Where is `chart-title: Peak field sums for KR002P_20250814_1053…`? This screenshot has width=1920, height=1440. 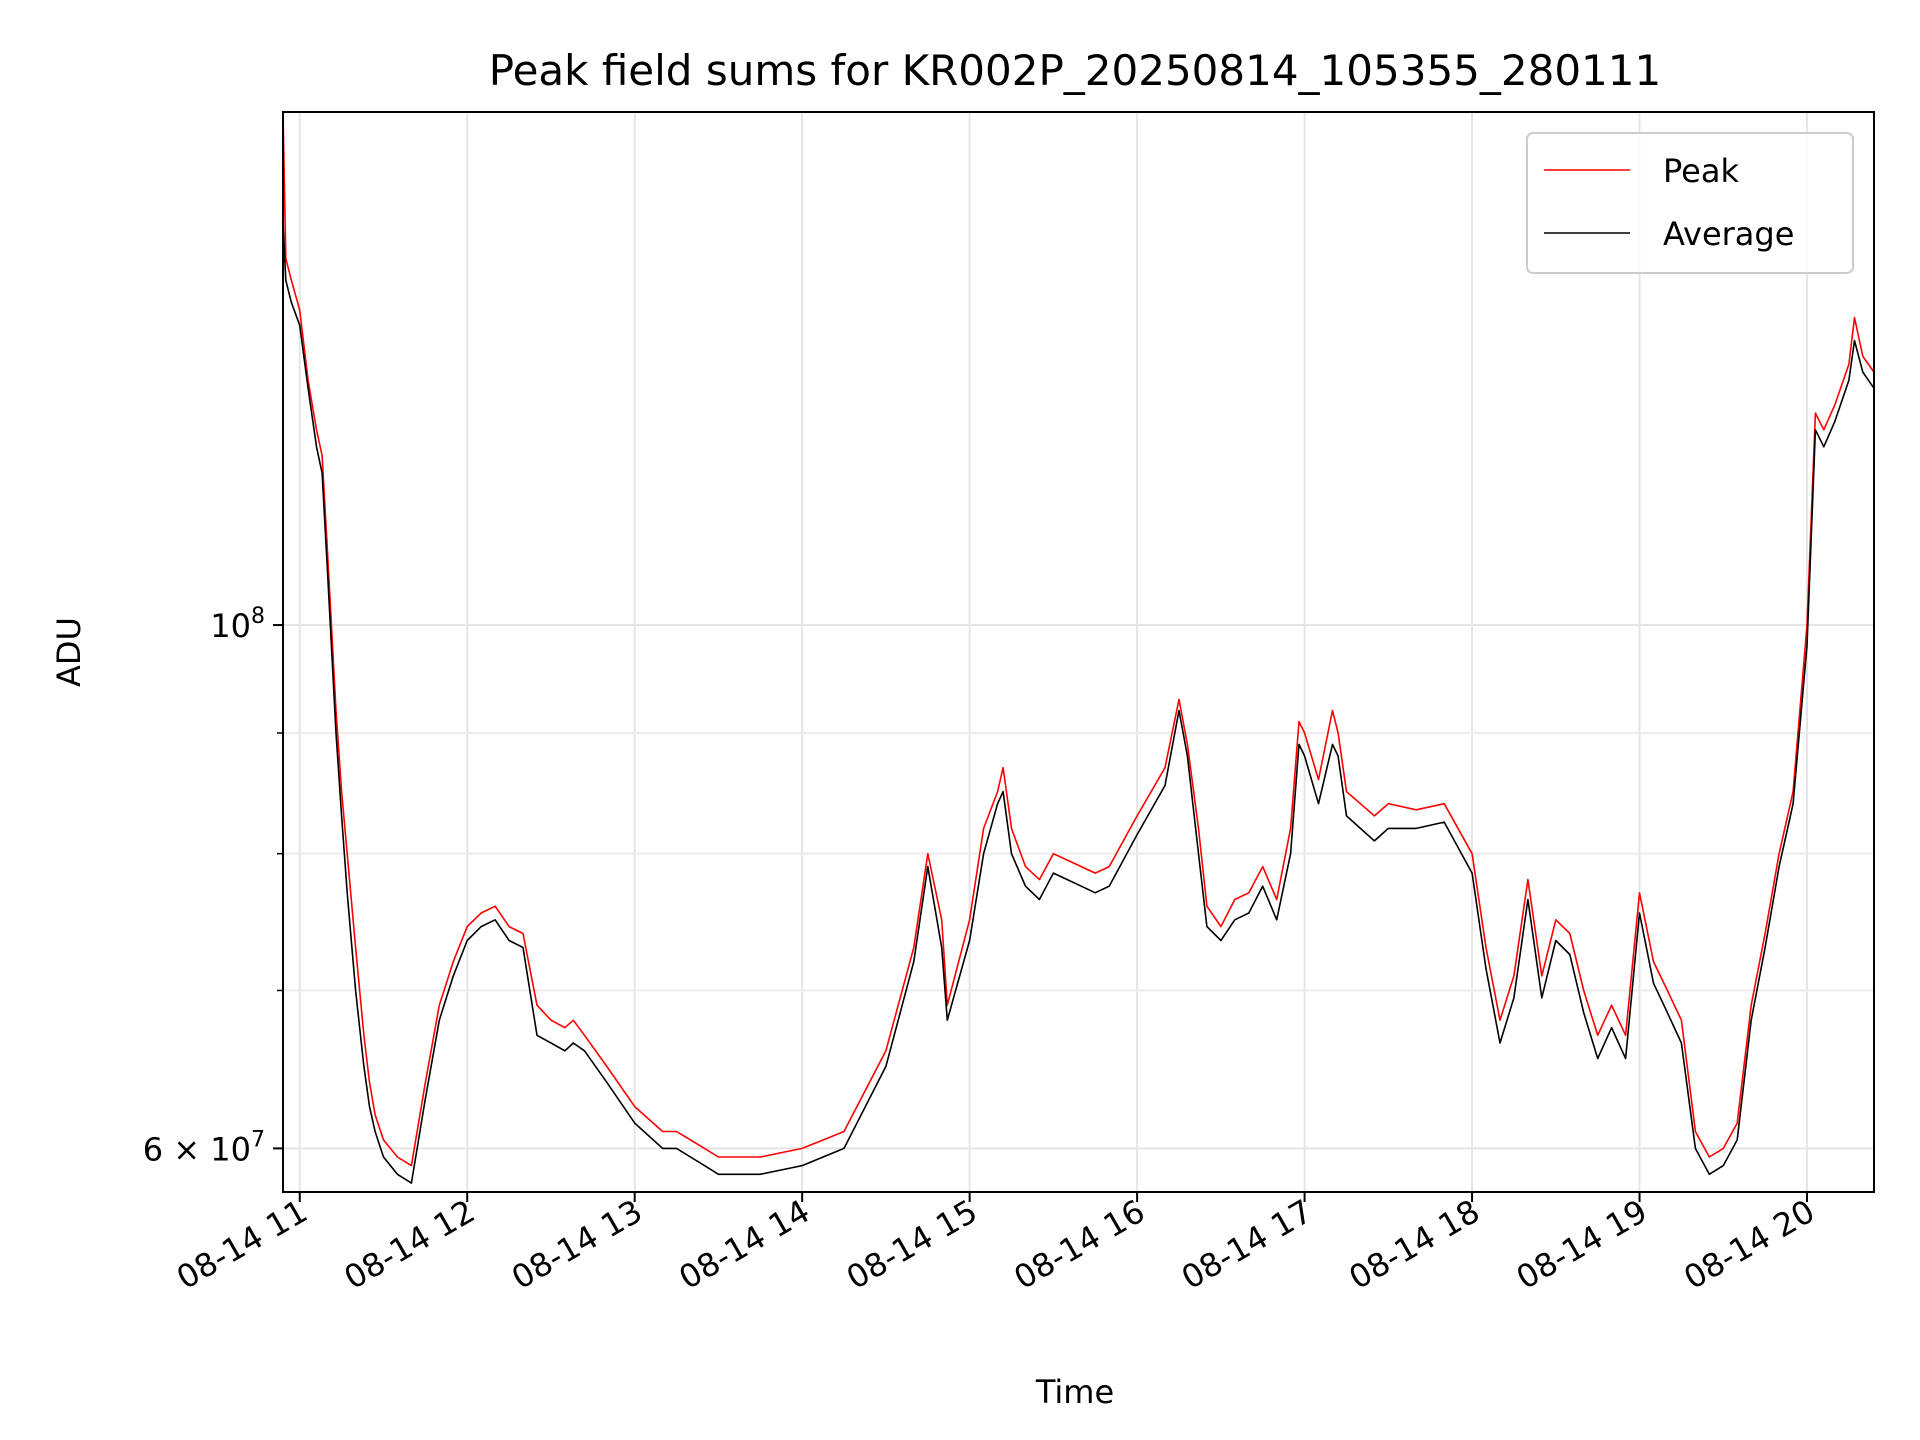
chart-title: Peak field sums for KR002P_20250814_1053… is located at coordinates (1075, 70).